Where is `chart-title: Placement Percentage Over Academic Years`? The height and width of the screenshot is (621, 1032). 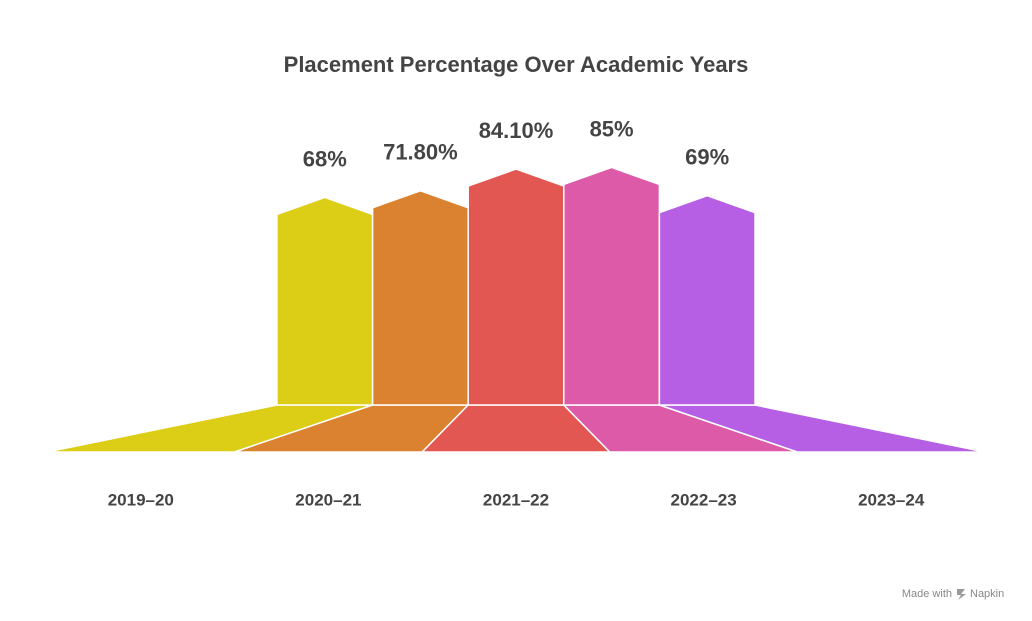 chart-title: Placement Percentage Over Academic Years is located at coordinates (516, 64).